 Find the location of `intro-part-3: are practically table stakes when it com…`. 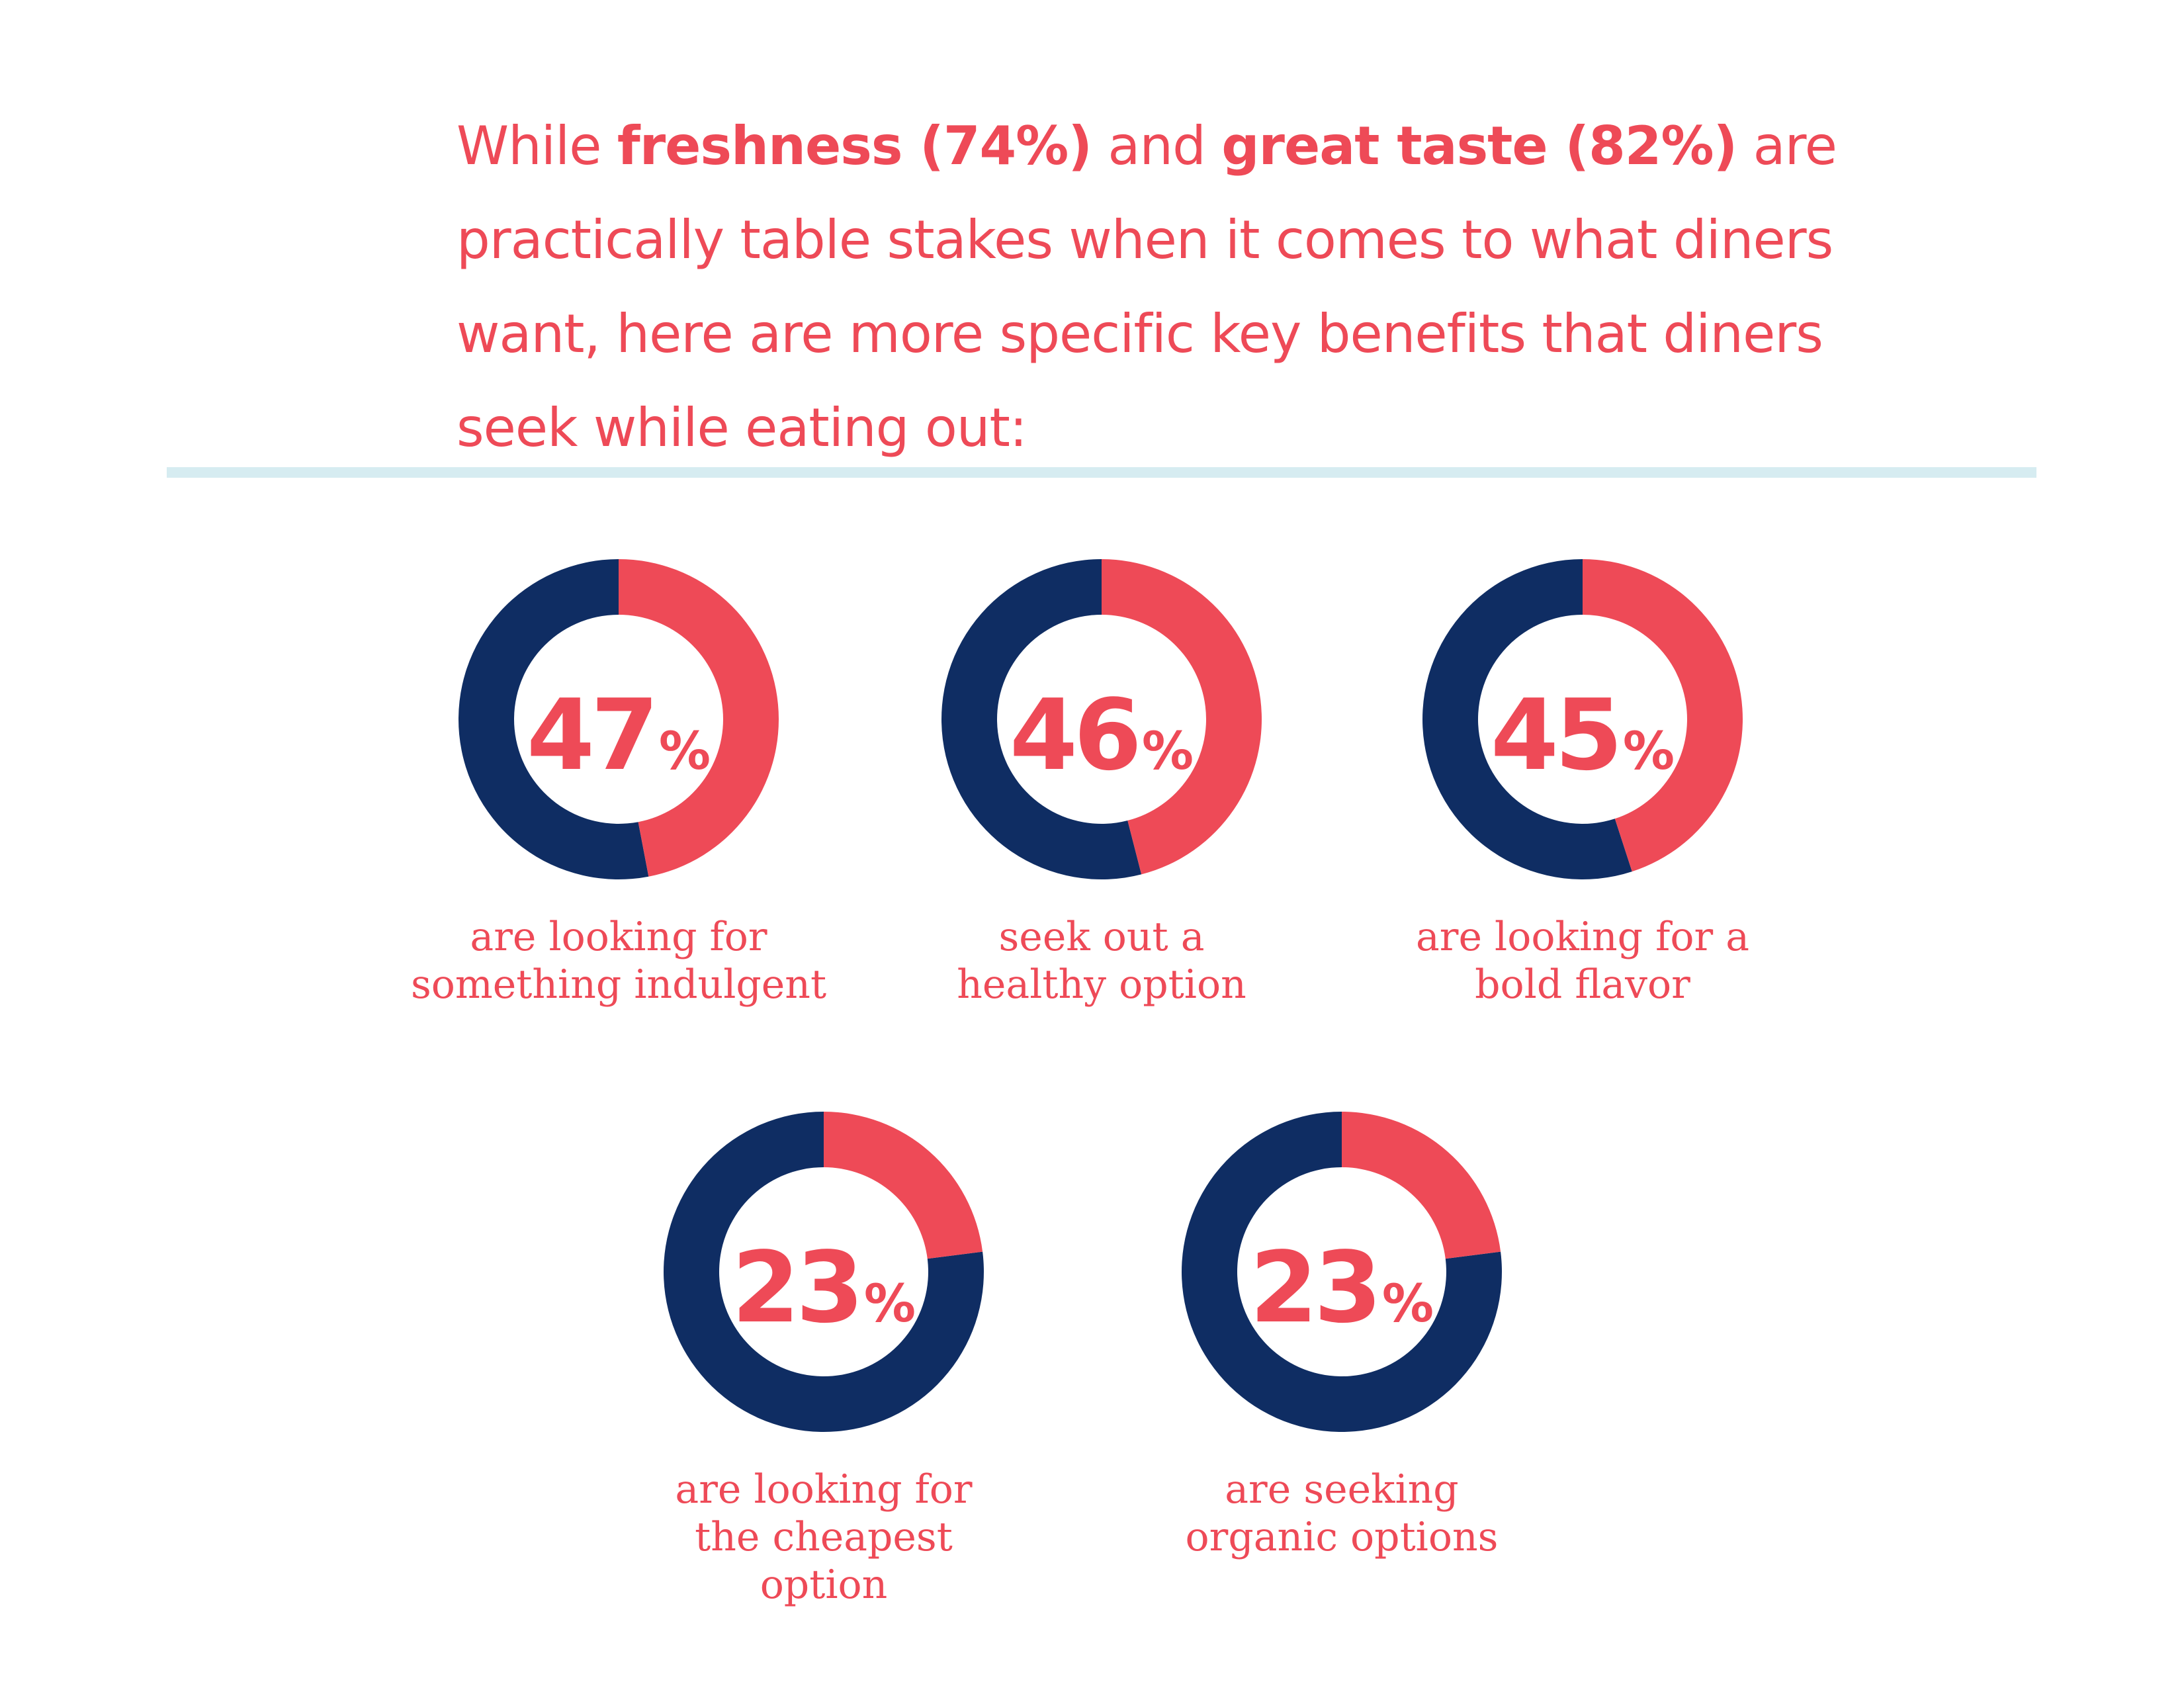

intro-part-3: are practically table stakes when it com… is located at coordinates (1147, 287).